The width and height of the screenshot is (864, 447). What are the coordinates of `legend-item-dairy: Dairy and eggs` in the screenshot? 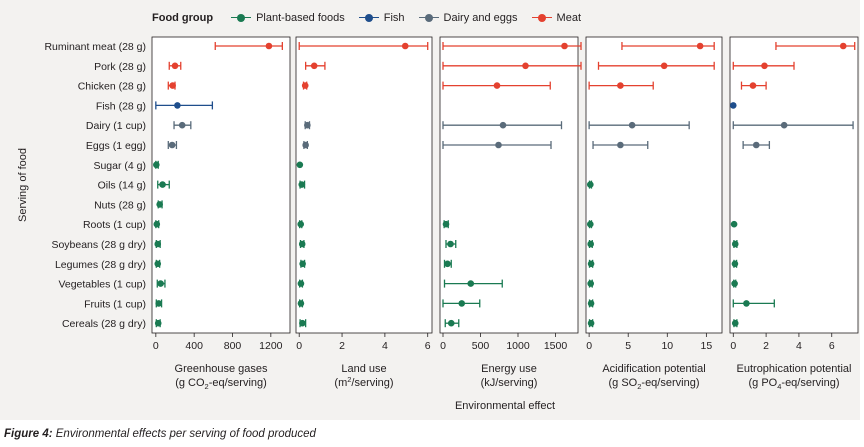 It's located at (468, 18).